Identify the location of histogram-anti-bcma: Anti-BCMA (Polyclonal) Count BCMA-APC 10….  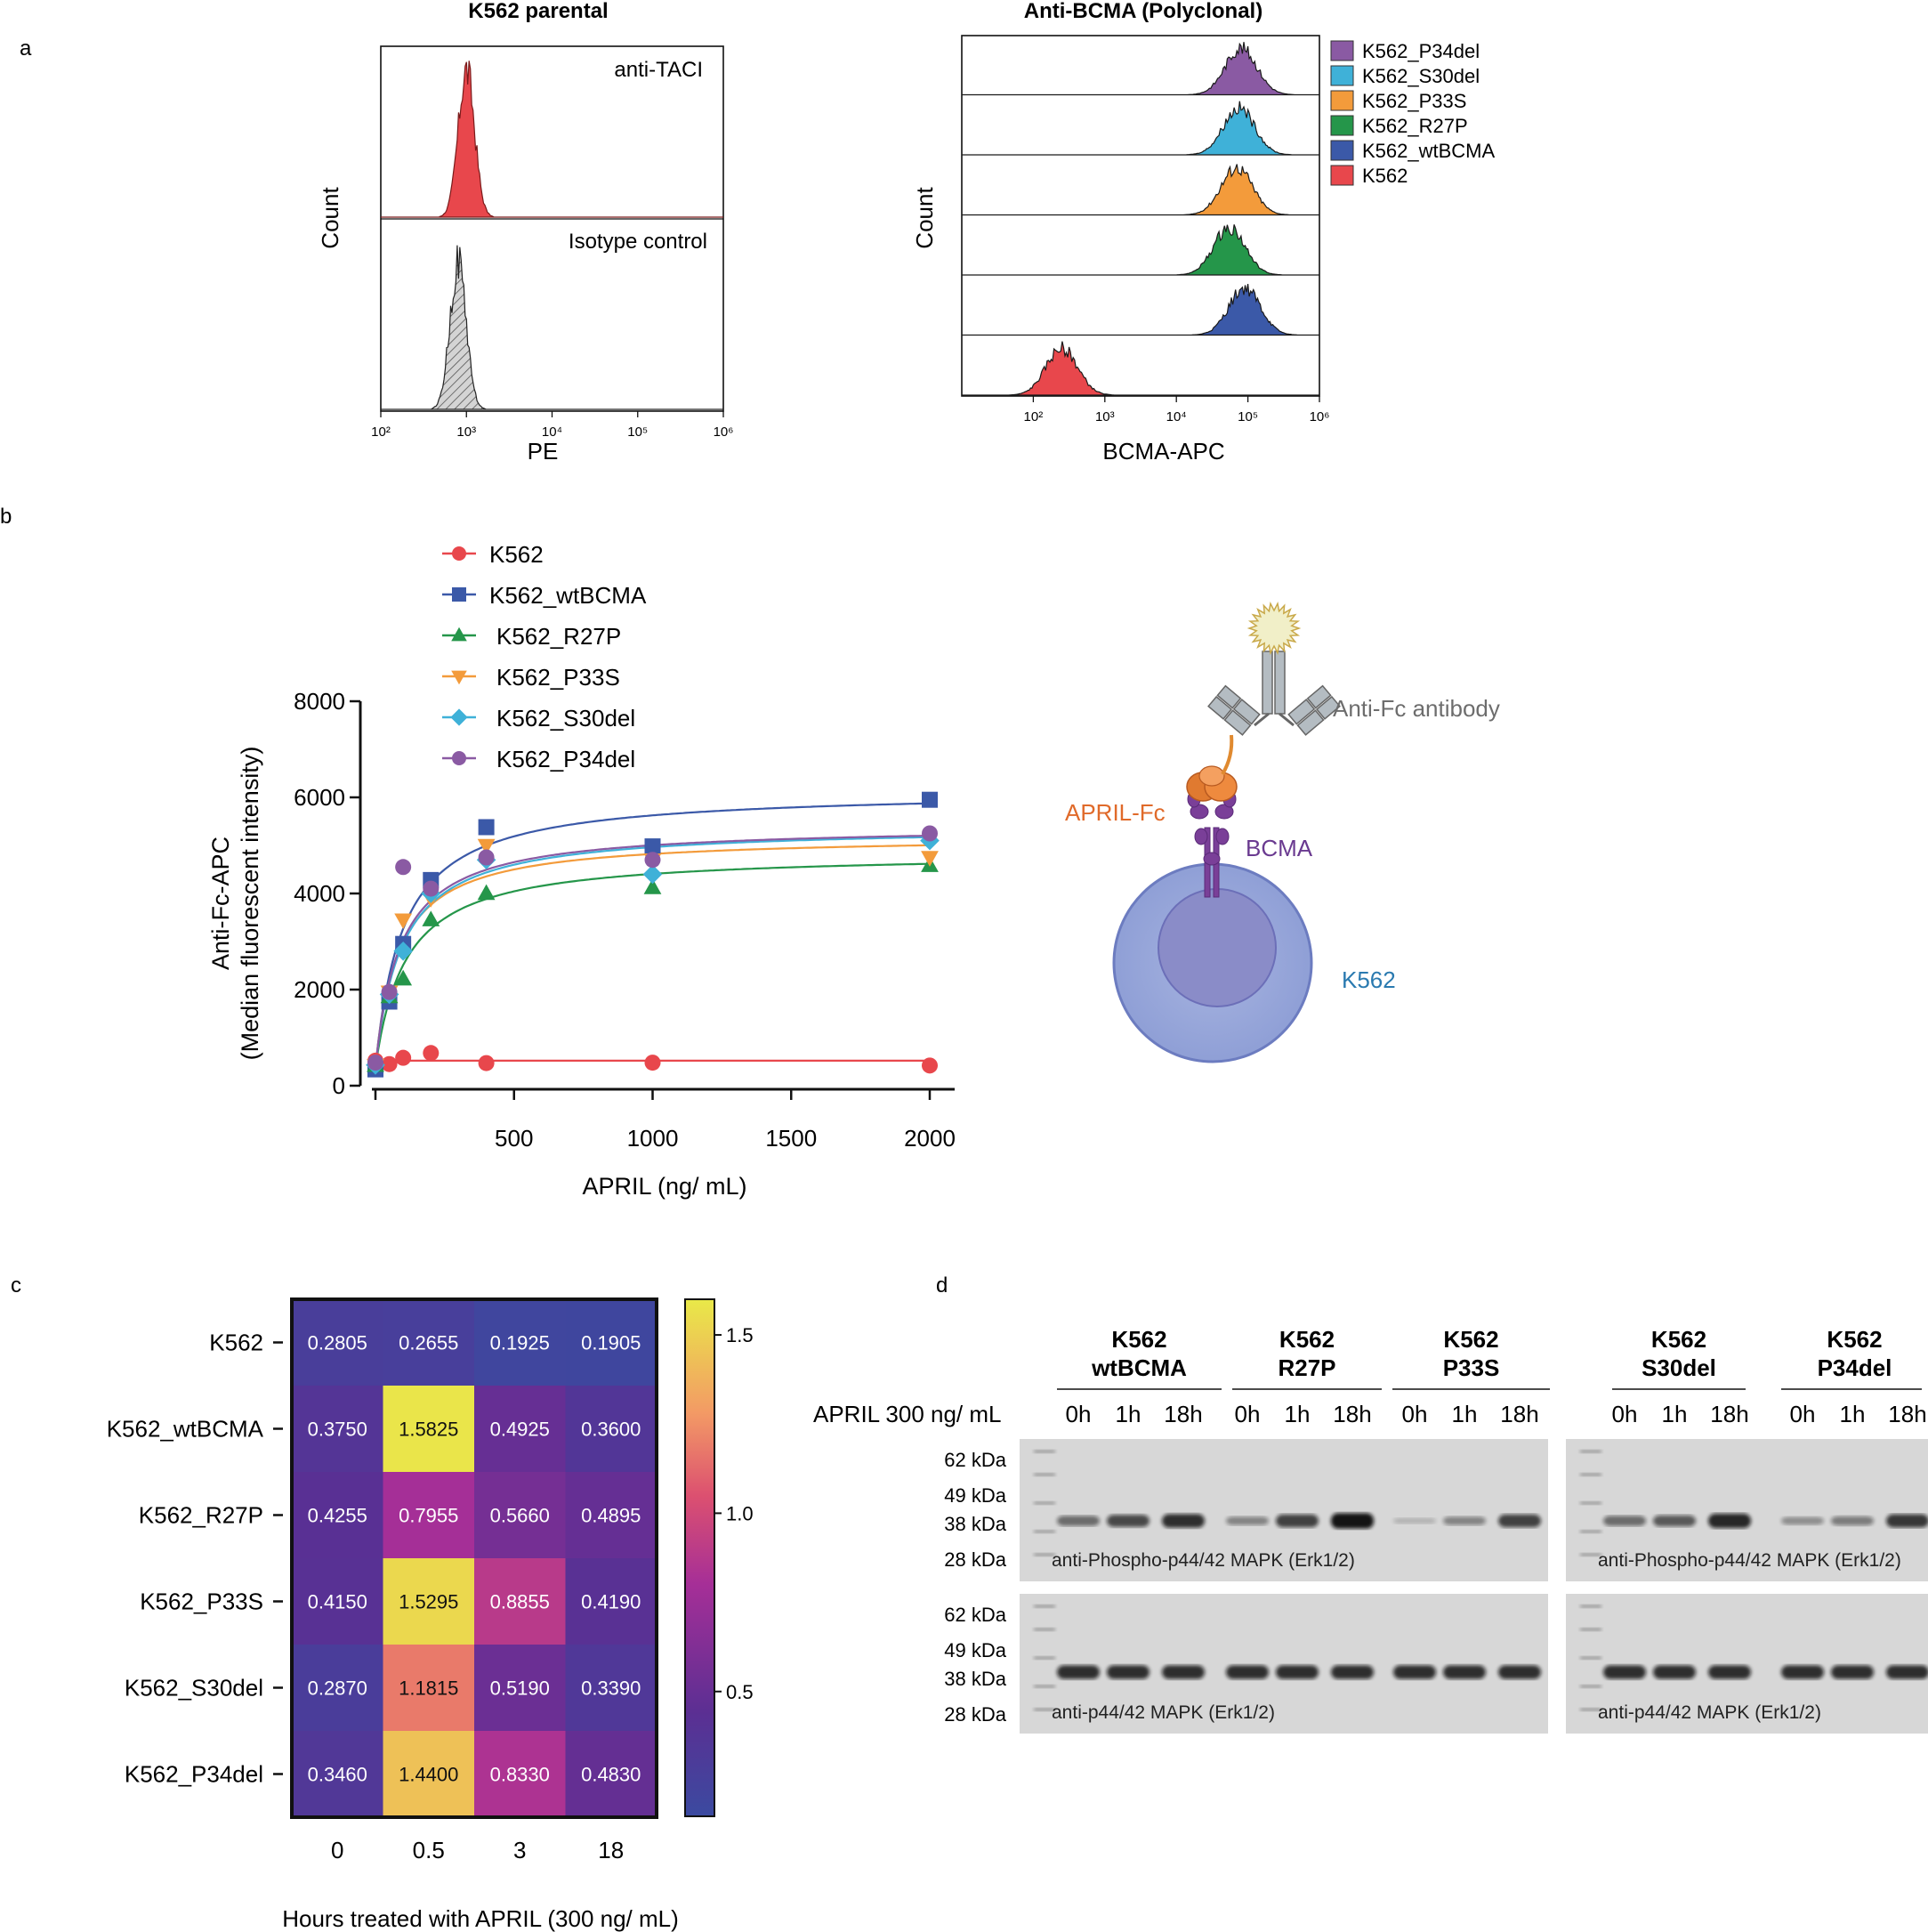
(1203, 232).